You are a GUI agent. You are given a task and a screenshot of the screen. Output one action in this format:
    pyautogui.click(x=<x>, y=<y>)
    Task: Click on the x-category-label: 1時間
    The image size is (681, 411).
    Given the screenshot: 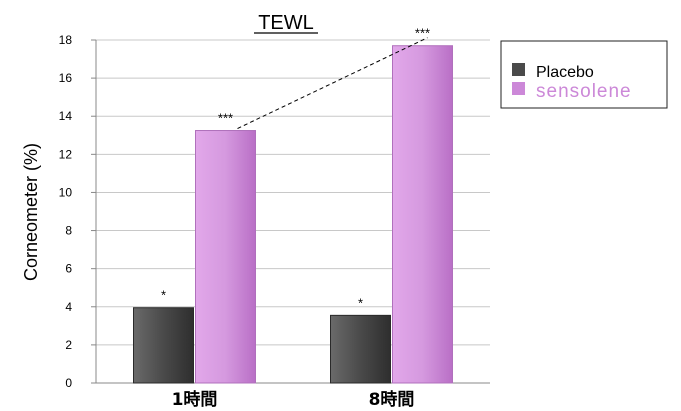 What is the action you would take?
    pyautogui.click(x=195, y=399)
    